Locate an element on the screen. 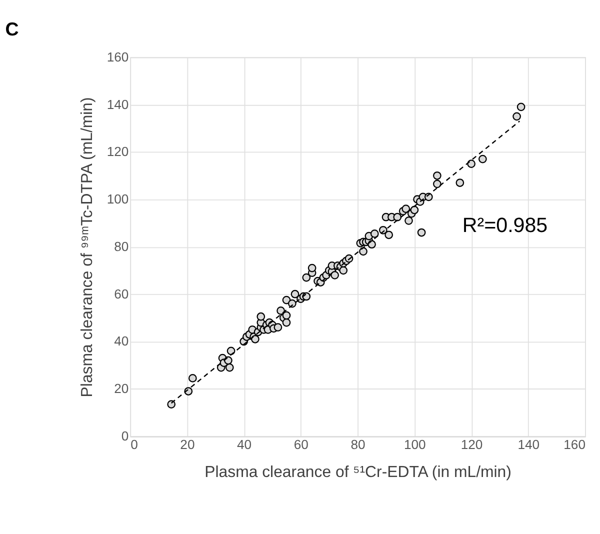 The width and height of the screenshot is (600, 534). x-tick-label: 80 is located at coordinates (358, 444).